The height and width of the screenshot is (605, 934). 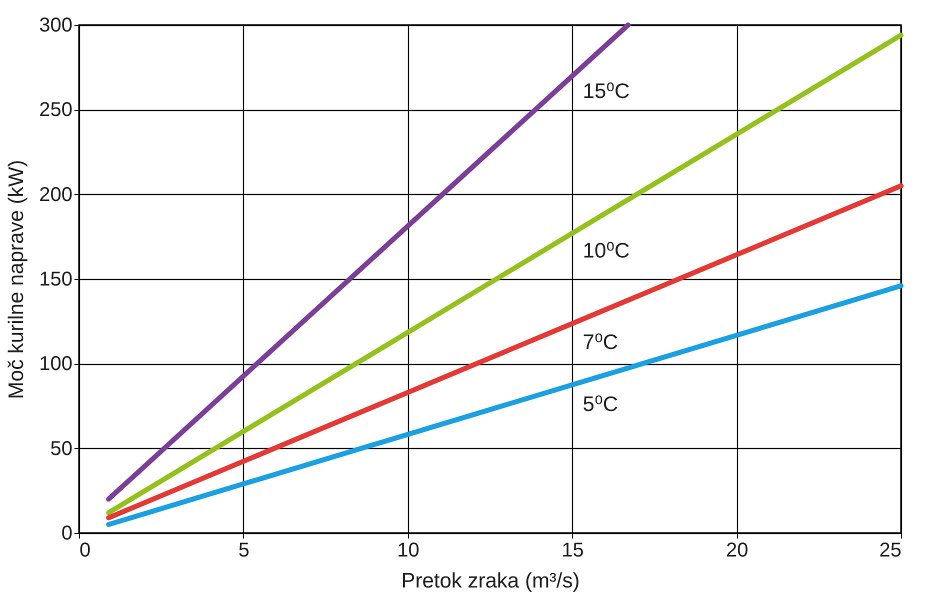 I want to click on y-tick-label: 250, so click(x=55, y=110).